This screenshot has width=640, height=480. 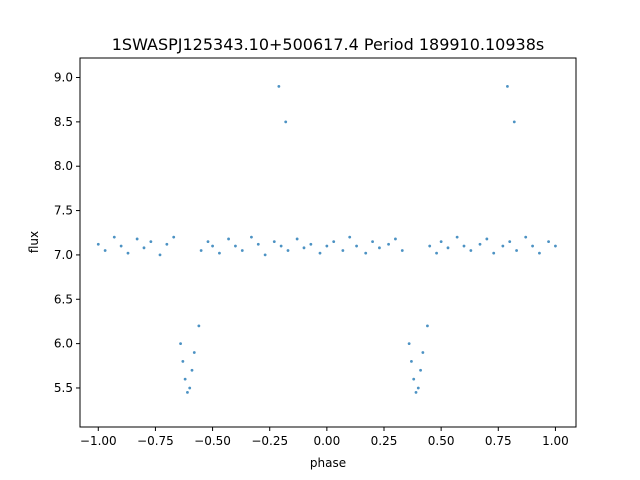 I want to click on y-tick-label: 7.0, so click(x=63, y=255).